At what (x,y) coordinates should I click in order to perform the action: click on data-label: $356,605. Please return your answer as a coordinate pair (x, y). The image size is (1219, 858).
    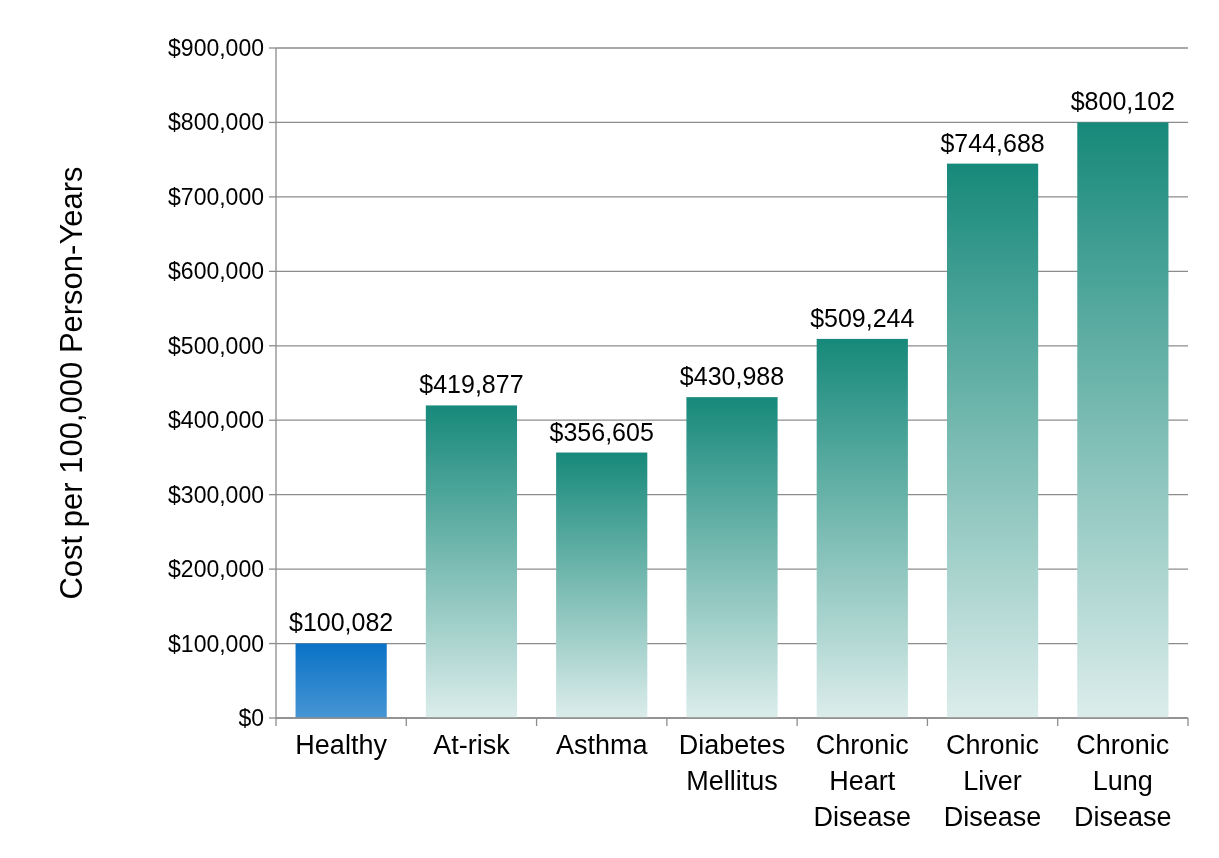
    Looking at the image, I should click on (601, 431).